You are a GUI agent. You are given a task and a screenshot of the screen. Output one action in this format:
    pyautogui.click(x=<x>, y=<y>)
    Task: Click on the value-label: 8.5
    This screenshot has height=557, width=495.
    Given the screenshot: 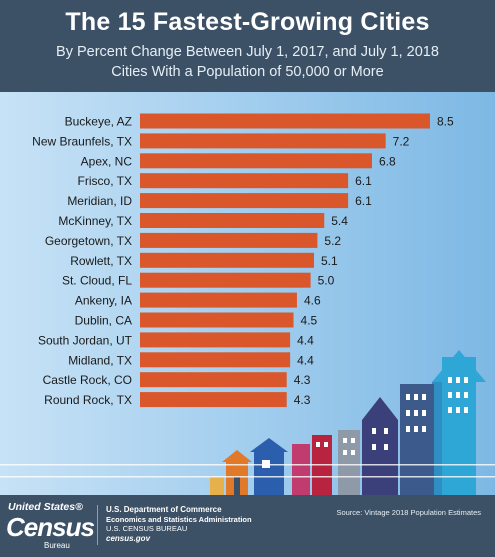 What is the action you would take?
    pyautogui.click(x=445, y=122)
    